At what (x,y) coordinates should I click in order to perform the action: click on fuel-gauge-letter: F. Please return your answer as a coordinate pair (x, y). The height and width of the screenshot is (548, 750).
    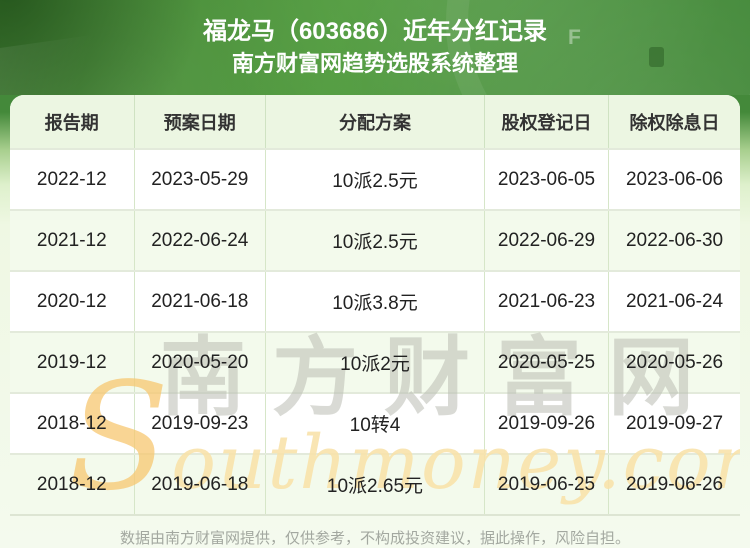
    Looking at the image, I should click on (574, 37).